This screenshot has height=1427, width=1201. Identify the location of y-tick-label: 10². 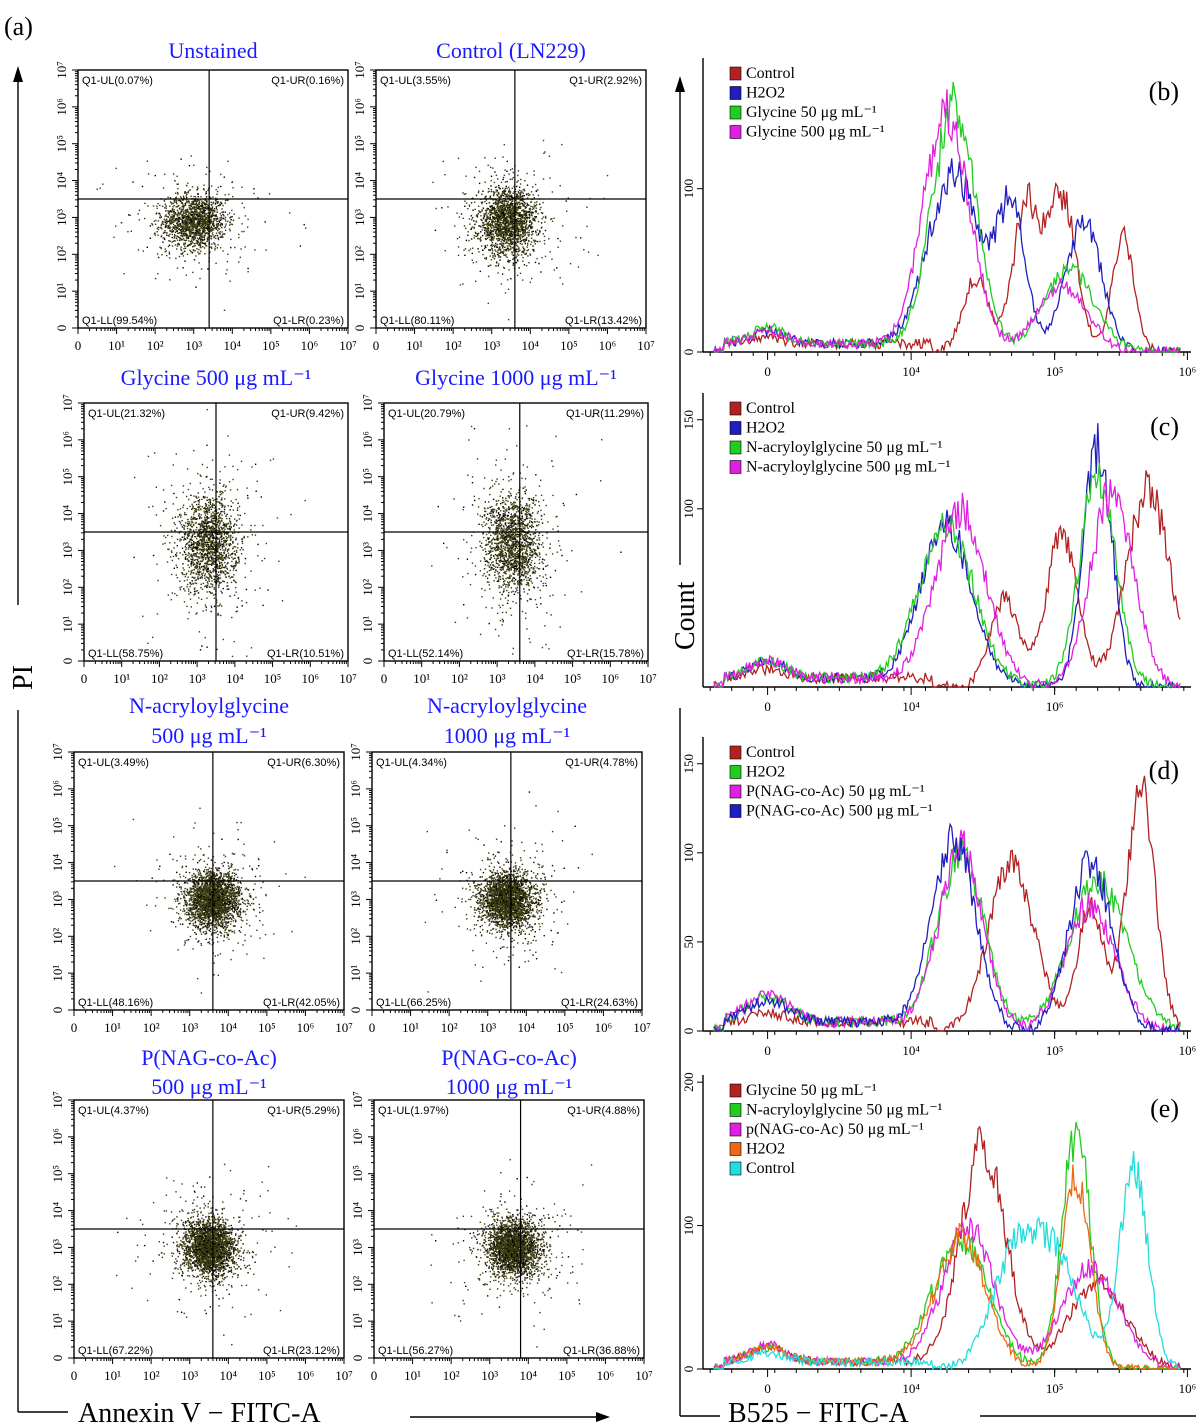
(61, 254).